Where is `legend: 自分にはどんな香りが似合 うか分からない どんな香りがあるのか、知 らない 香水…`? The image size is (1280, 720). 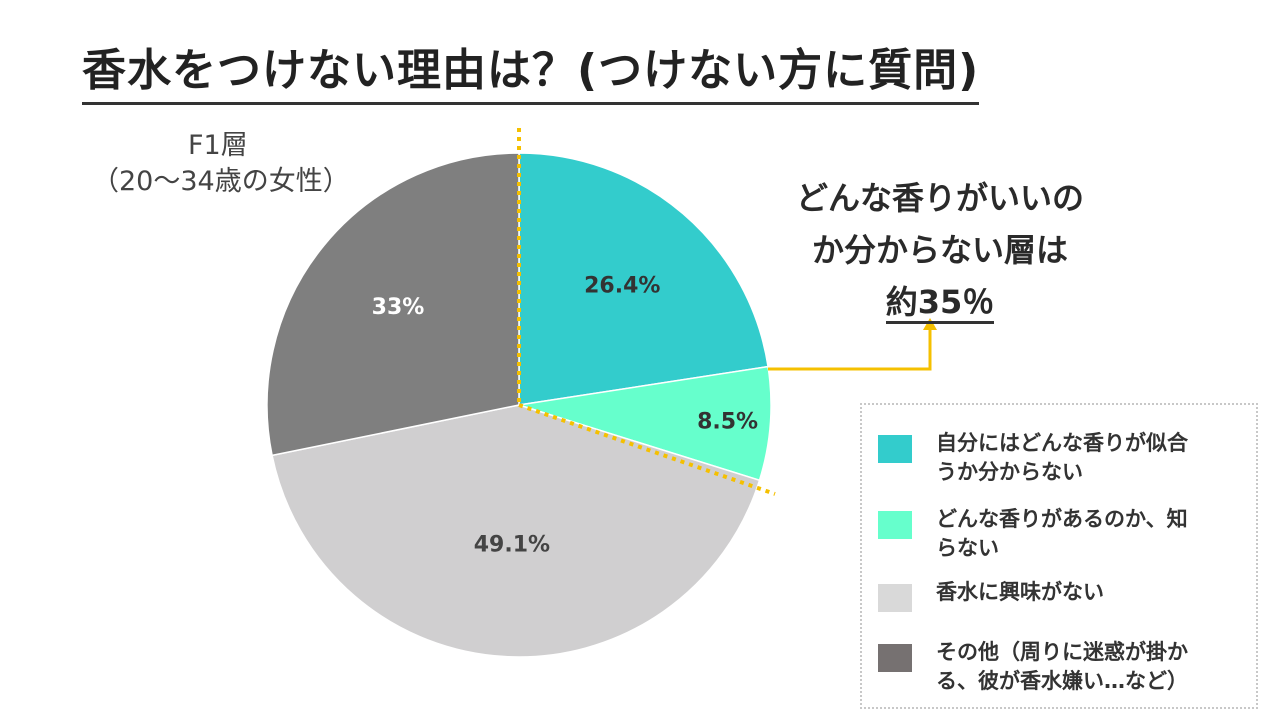 legend: 自分にはどんな香りが似合 うか分からない どんな香りがあるのか、知 らない 香水… is located at coordinates (1059, 556).